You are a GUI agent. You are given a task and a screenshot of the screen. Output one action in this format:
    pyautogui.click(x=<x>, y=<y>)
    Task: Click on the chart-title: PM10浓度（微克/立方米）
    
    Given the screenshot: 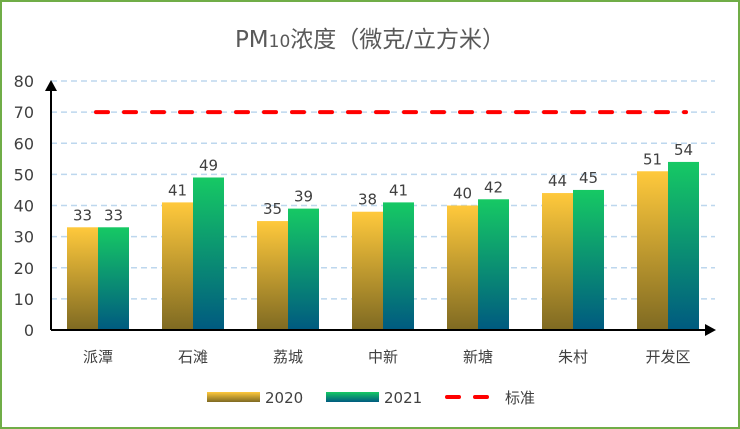 What is the action you would take?
    pyautogui.click(x=370, y=40)
    